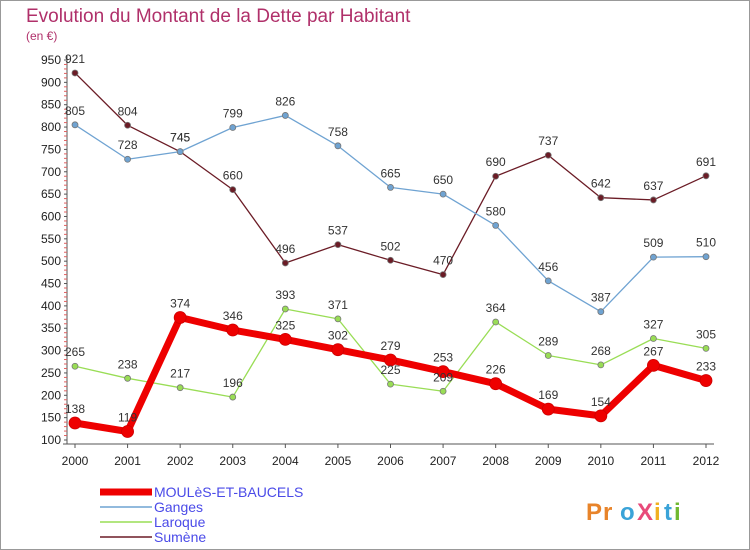  I want to click on data-label: 691, so click(706, 162).